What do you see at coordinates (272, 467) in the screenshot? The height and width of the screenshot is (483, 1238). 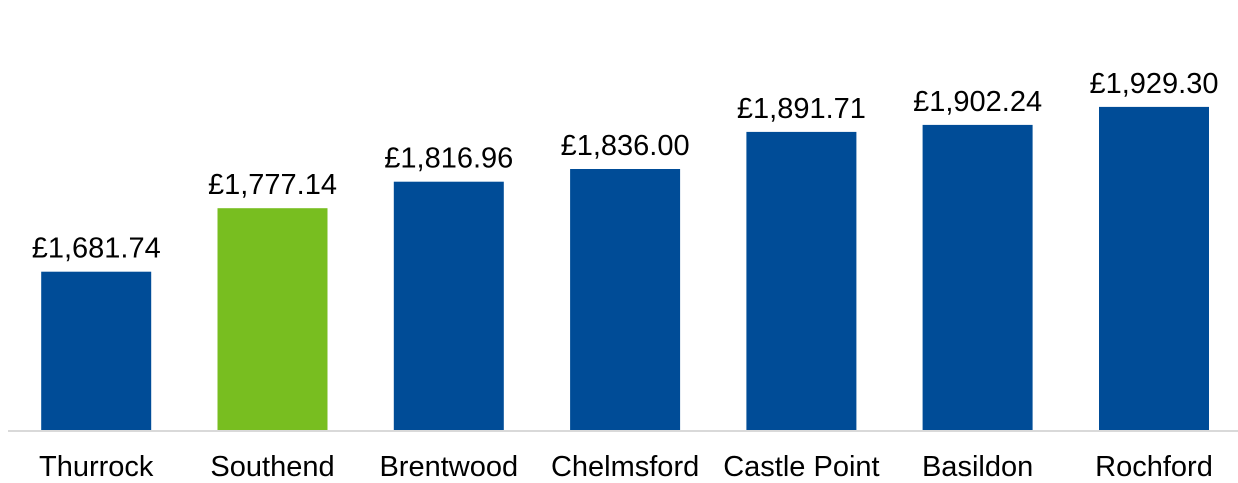 I see `category-label: Southend` at bounding box center [272, 467].